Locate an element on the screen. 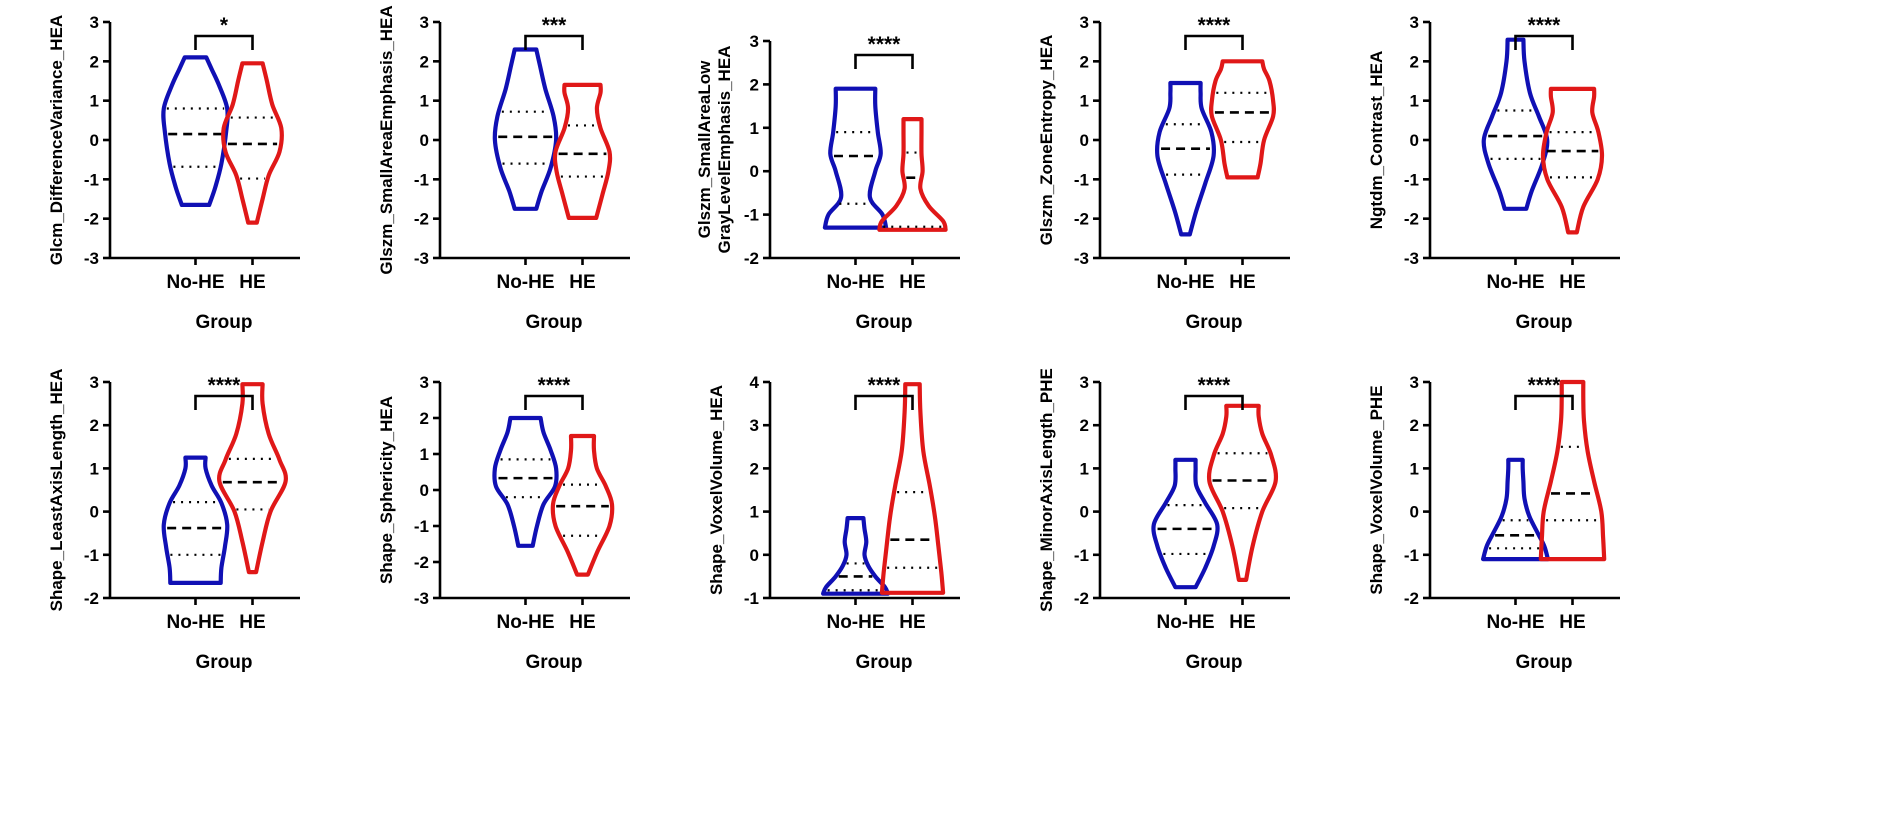 This screenshot has height=817, width=1902. y-axis-title: Glcm_DifferenceVariance_HEA is located at coordinates (56, 140).